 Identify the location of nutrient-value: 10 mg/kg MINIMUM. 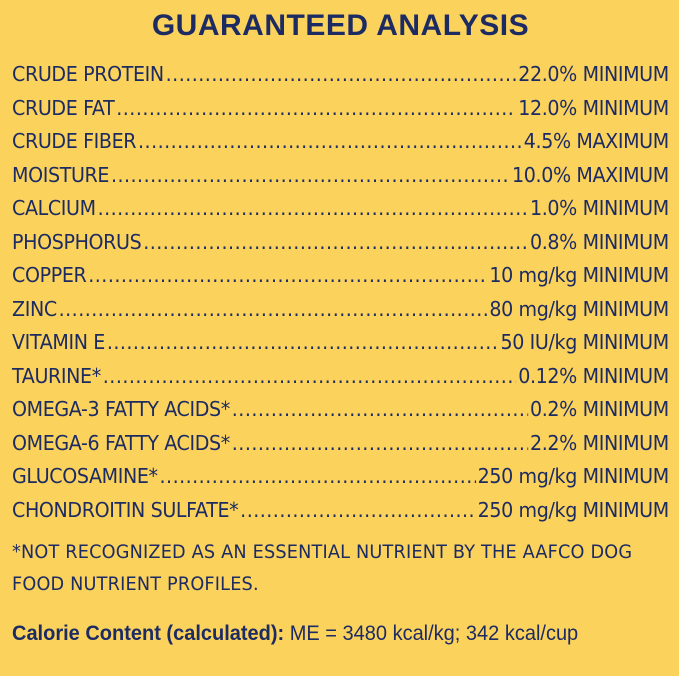
(579, 275).